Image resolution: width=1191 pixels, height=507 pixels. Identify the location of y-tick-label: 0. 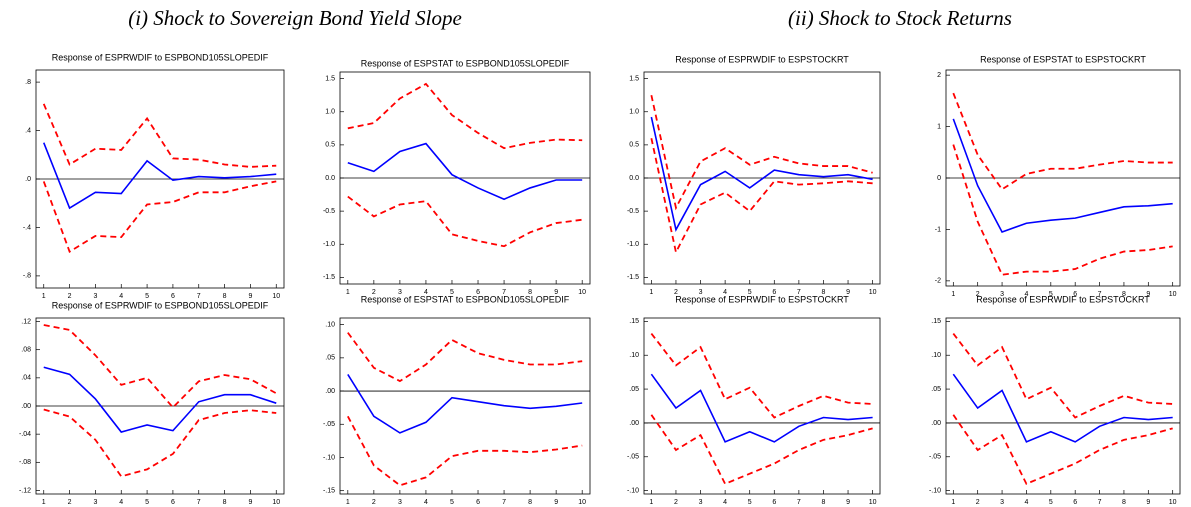
(939, 178).